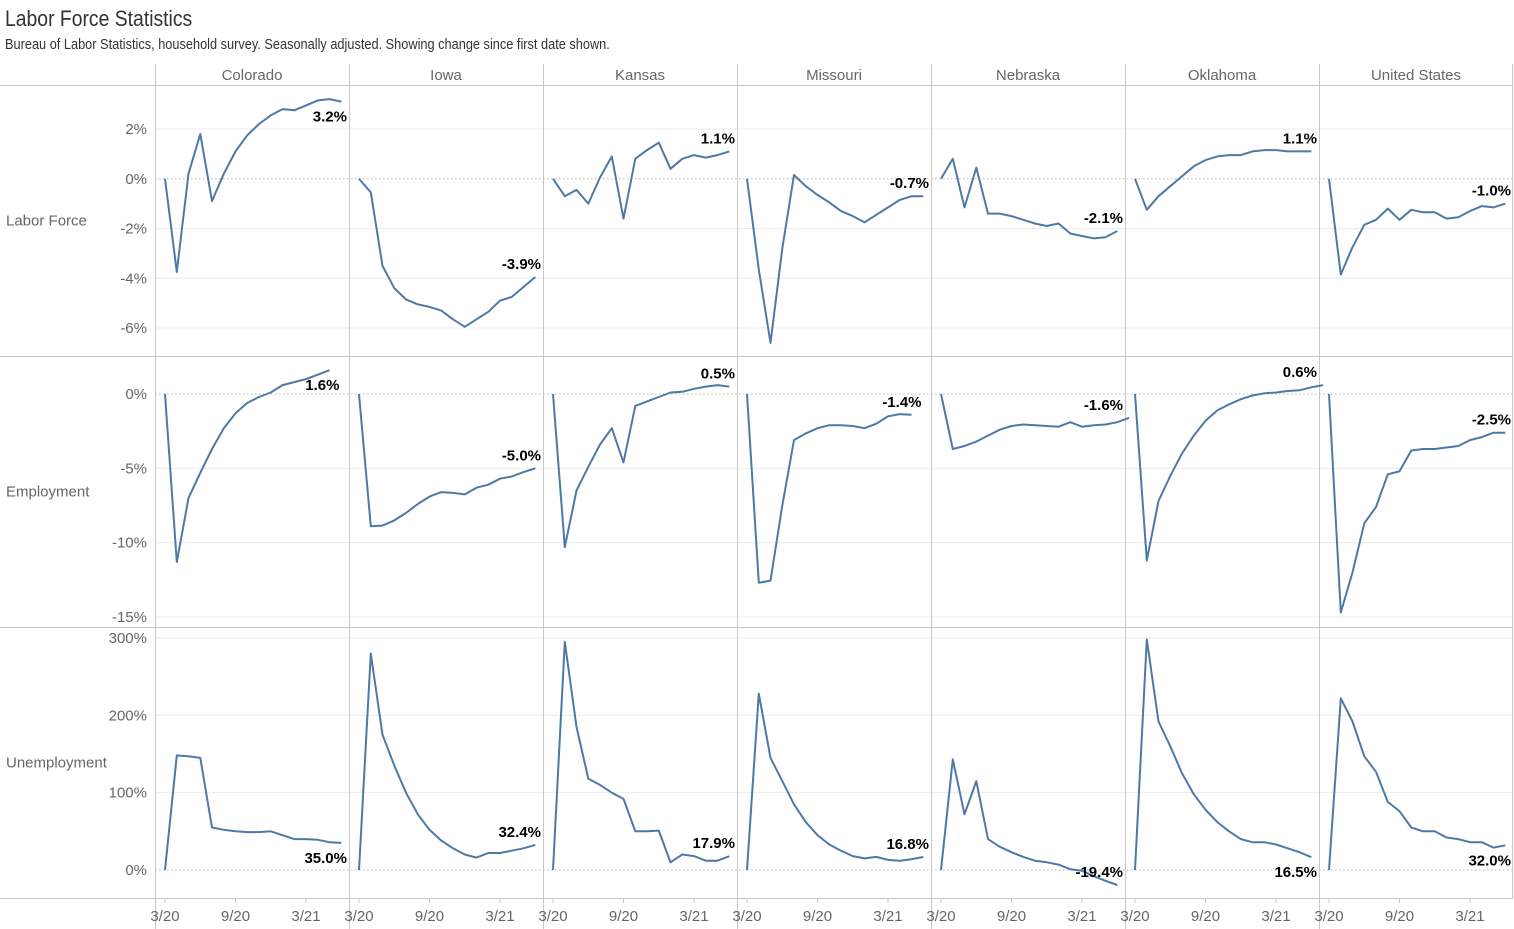  What do you see at coordinates (1134, 916) in the screenshot?
I see `x-tick-label-oklahoma: 3/20` at bounding box center [1134, 916].